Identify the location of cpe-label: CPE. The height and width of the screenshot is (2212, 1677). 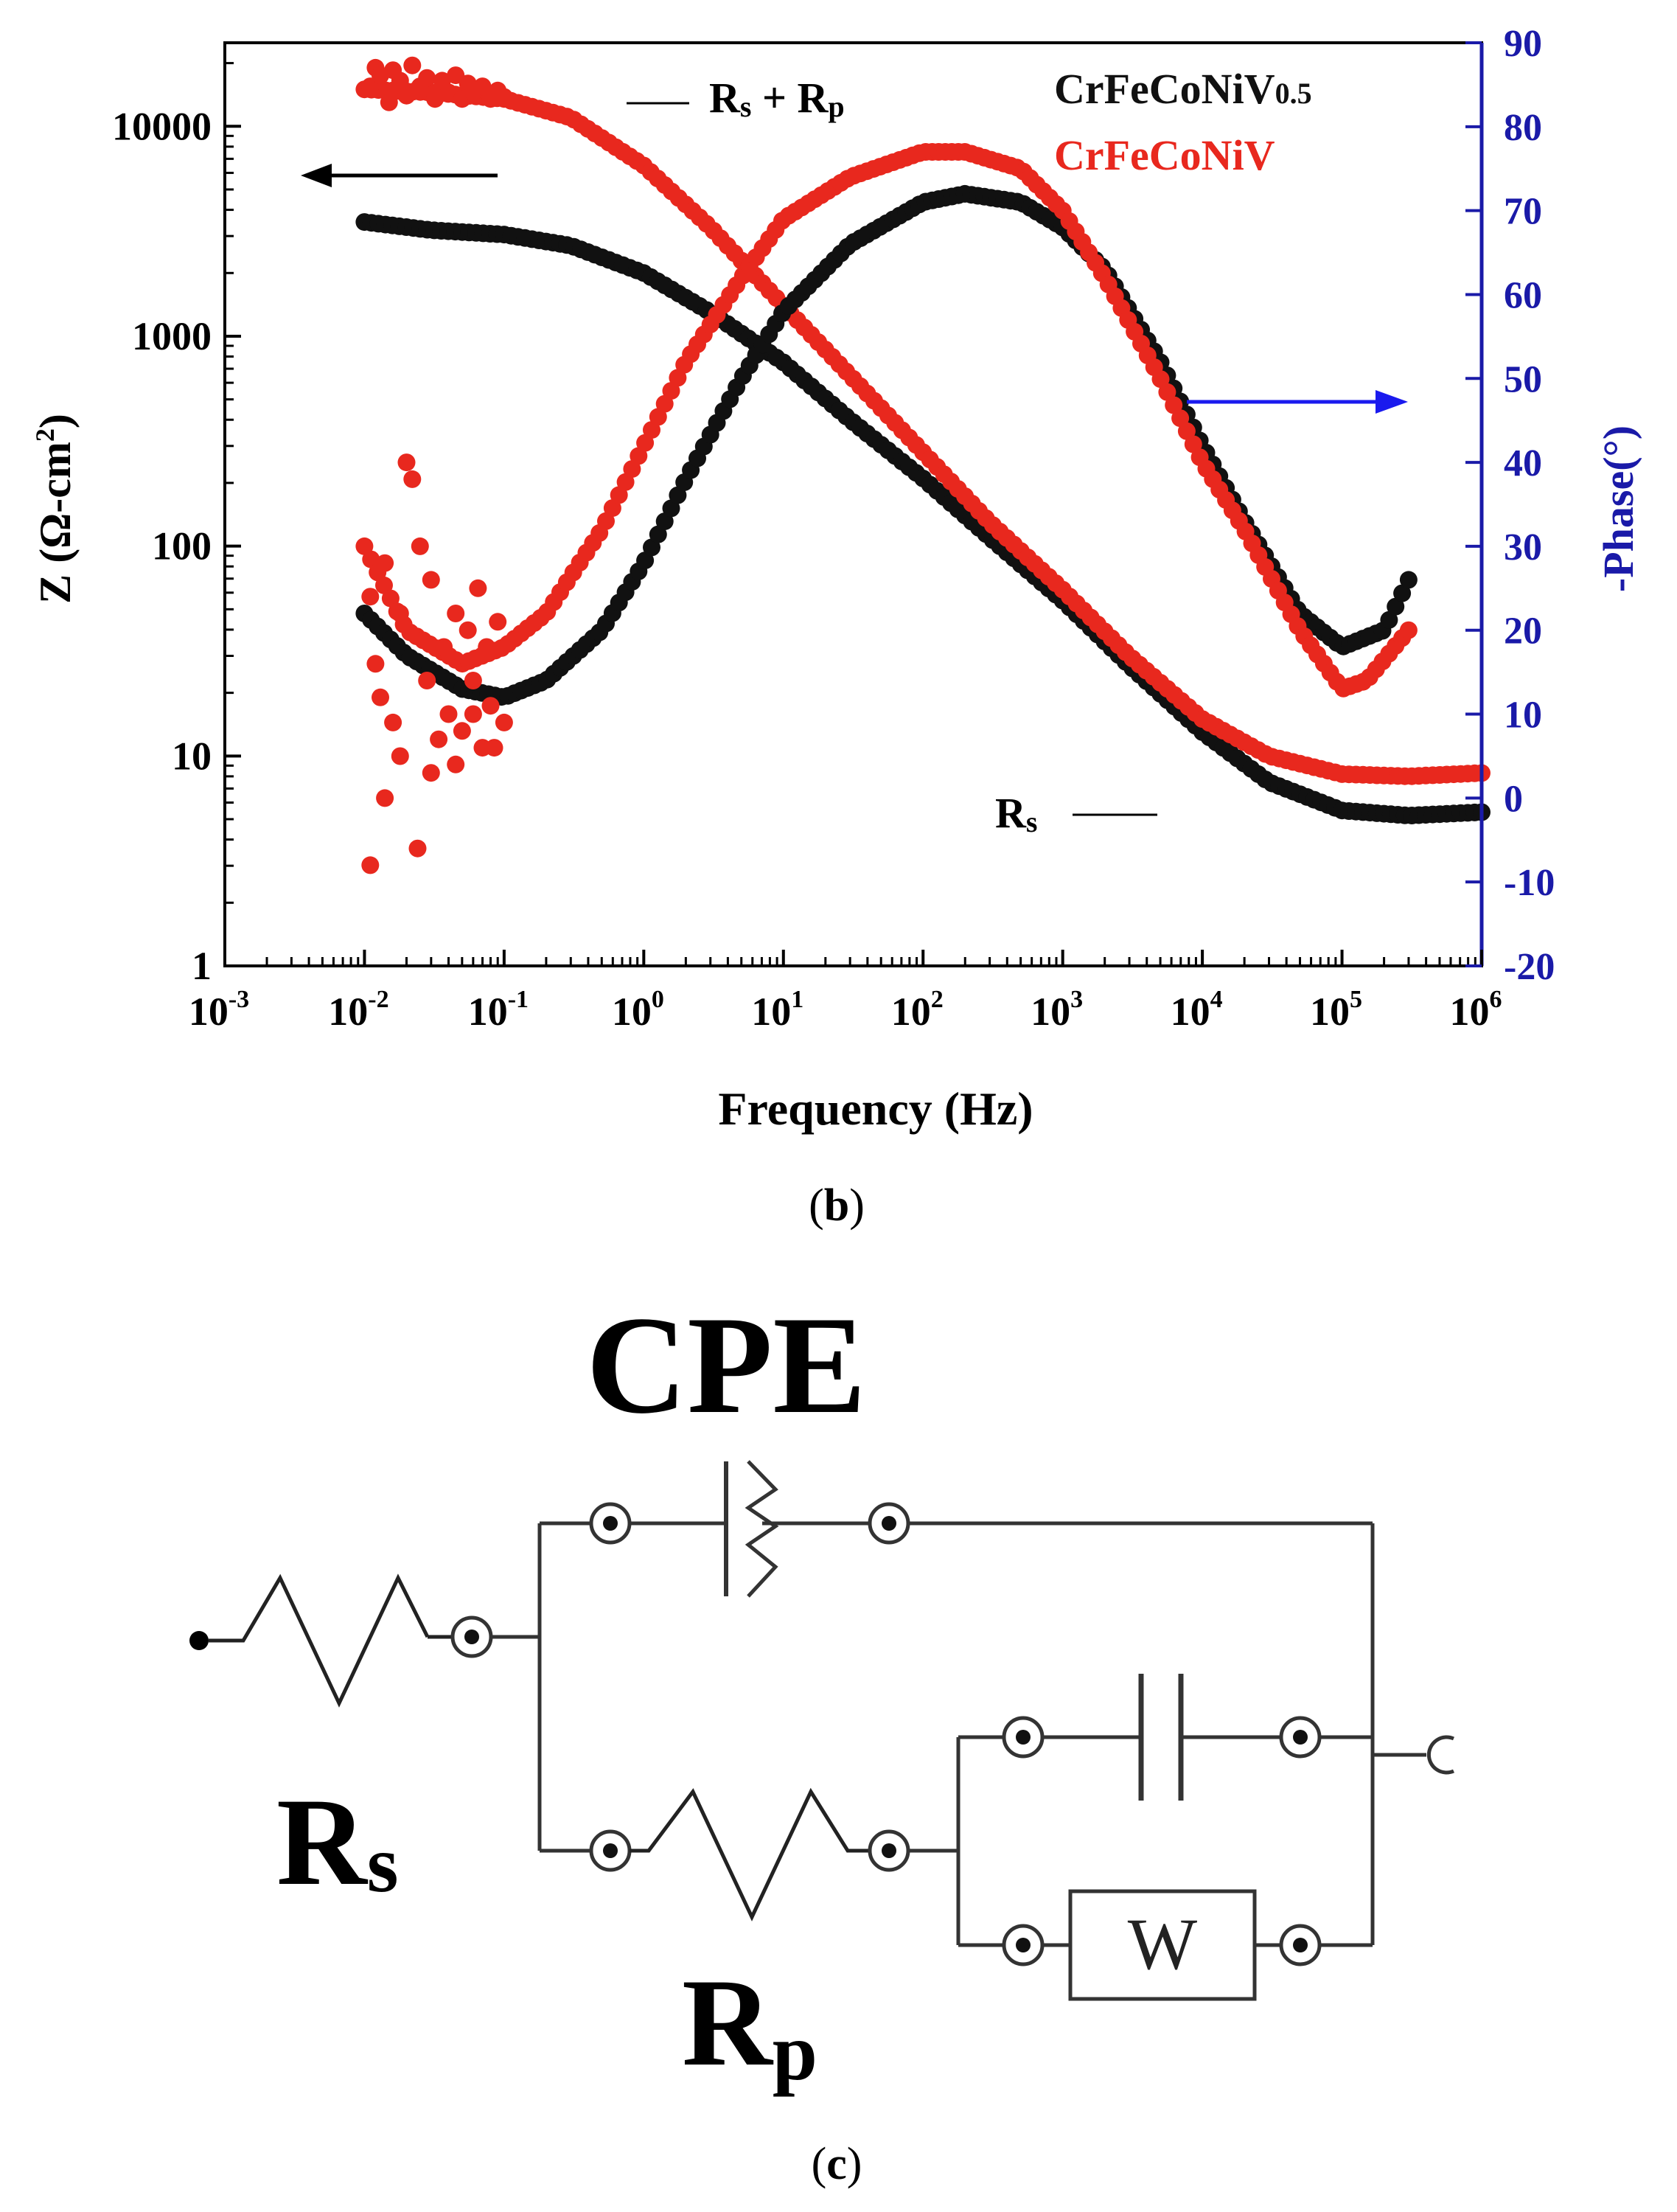
(726, 1365).